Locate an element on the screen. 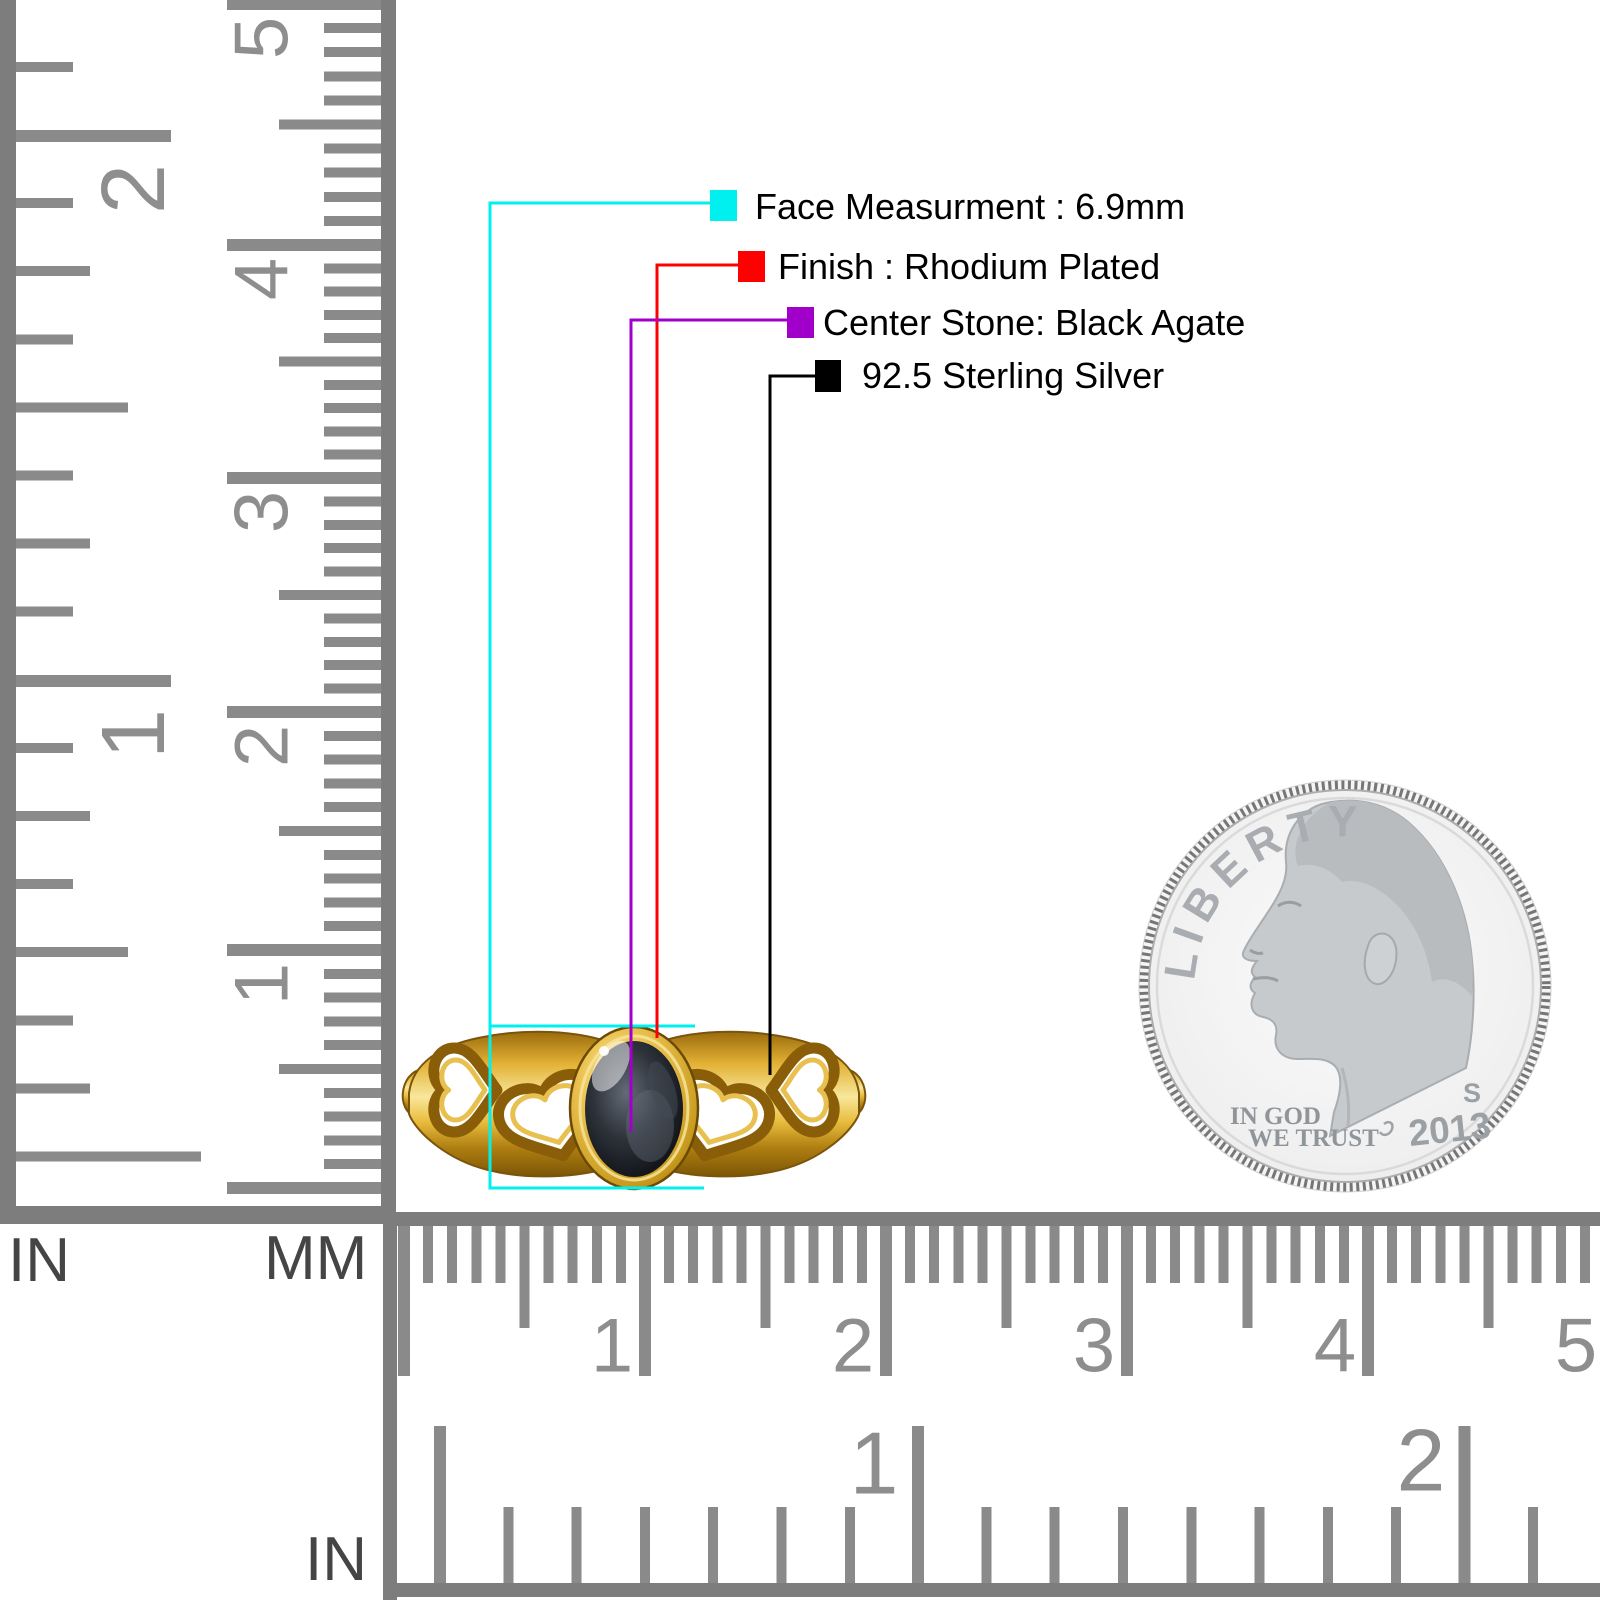 This screenshot has width=1600, height=1600. left-ruler-cm-number: 4 is located at coordinates (262, 279).